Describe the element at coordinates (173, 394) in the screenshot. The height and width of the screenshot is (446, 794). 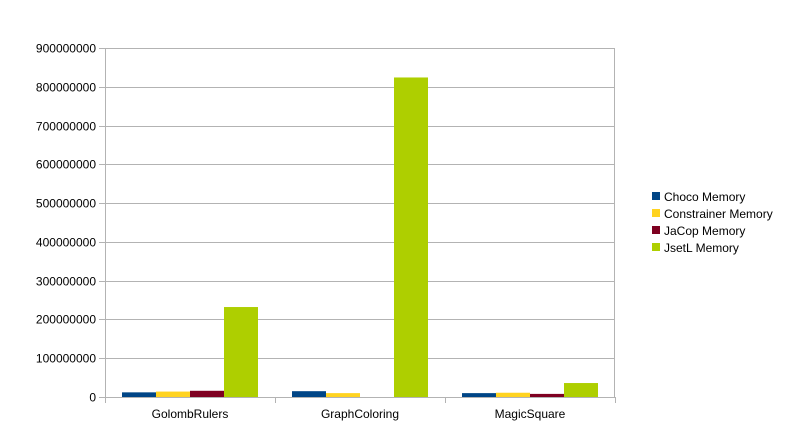
I see `bar-constrainer-memory-golombrulers` at that location.